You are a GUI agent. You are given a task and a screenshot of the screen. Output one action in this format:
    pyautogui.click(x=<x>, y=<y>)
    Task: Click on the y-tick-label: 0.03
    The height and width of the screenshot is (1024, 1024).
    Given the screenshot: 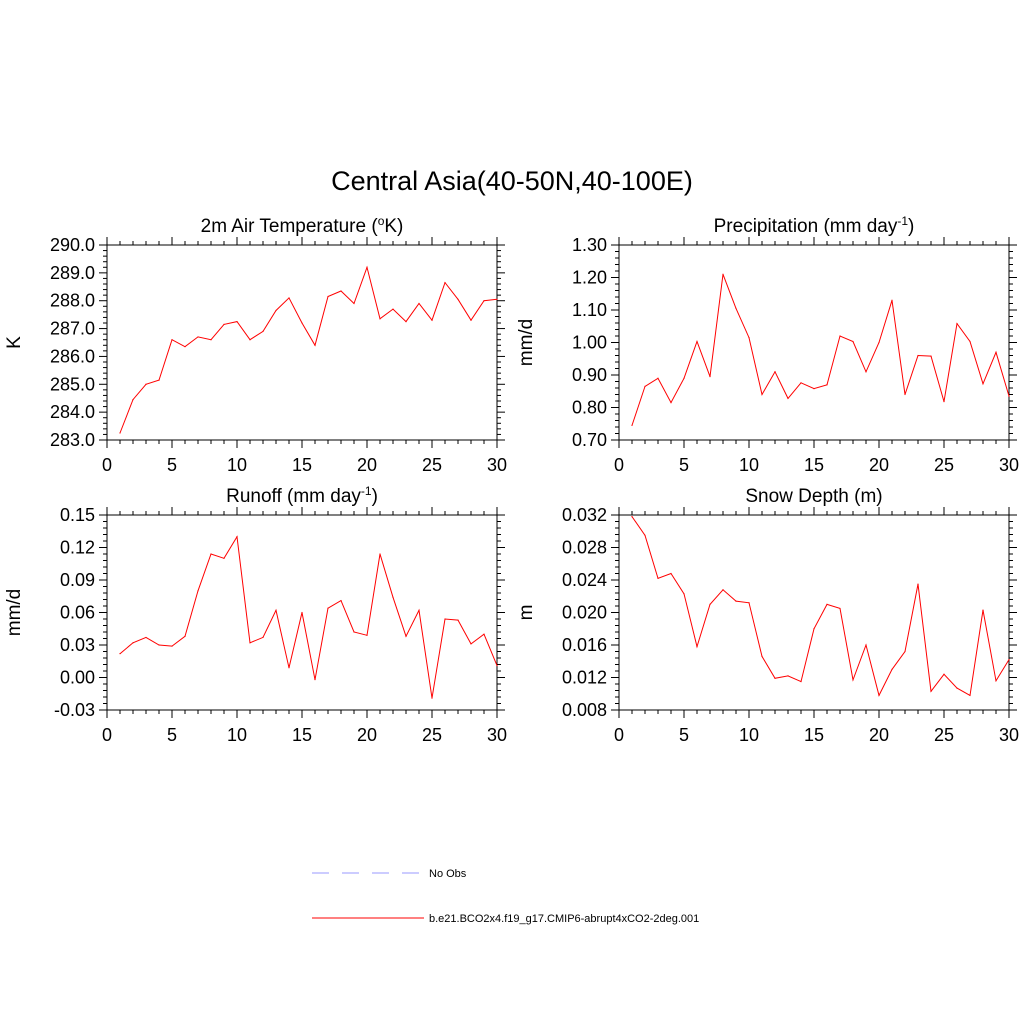 What is the action you would take?
    pyautogui.click(x=77, y=645)
    